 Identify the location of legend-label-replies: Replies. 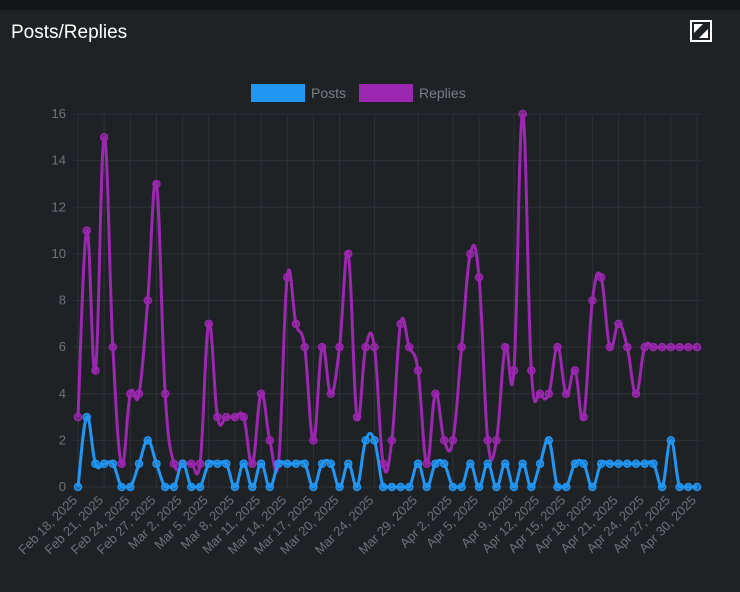
(442, 93).